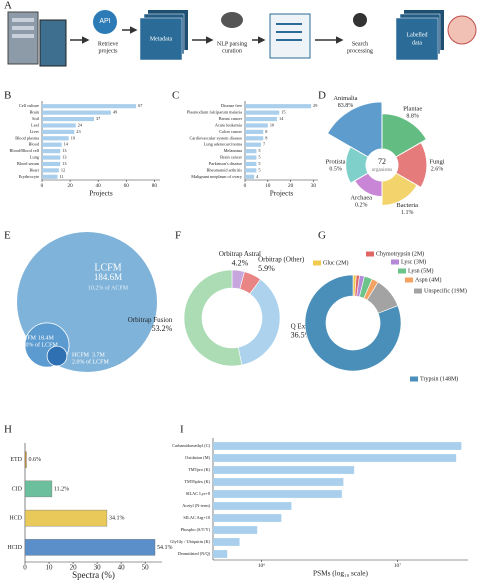  I want to click on category-label: Blood plasma, so click(27, 137).